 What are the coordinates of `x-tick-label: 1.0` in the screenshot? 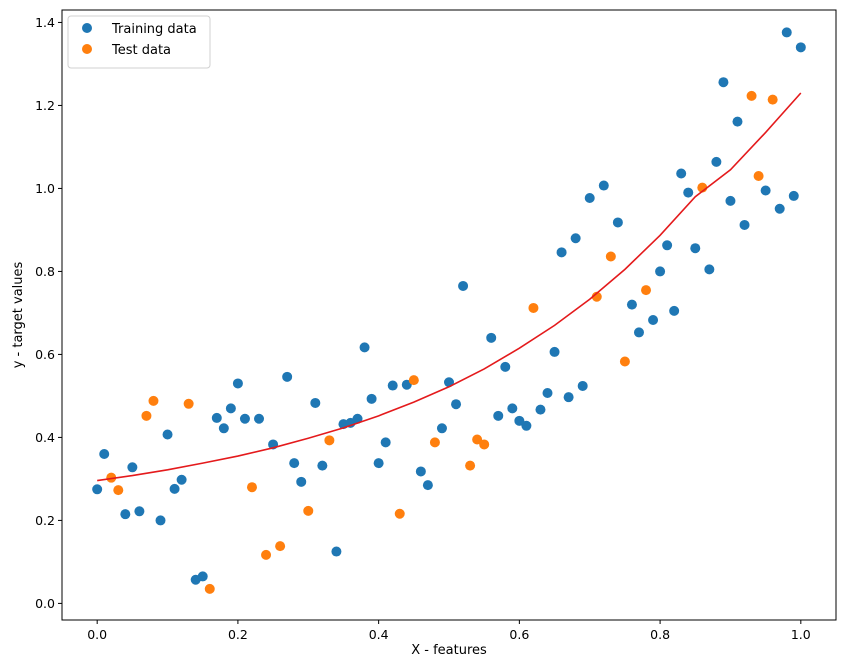 It's located at (801, 634).